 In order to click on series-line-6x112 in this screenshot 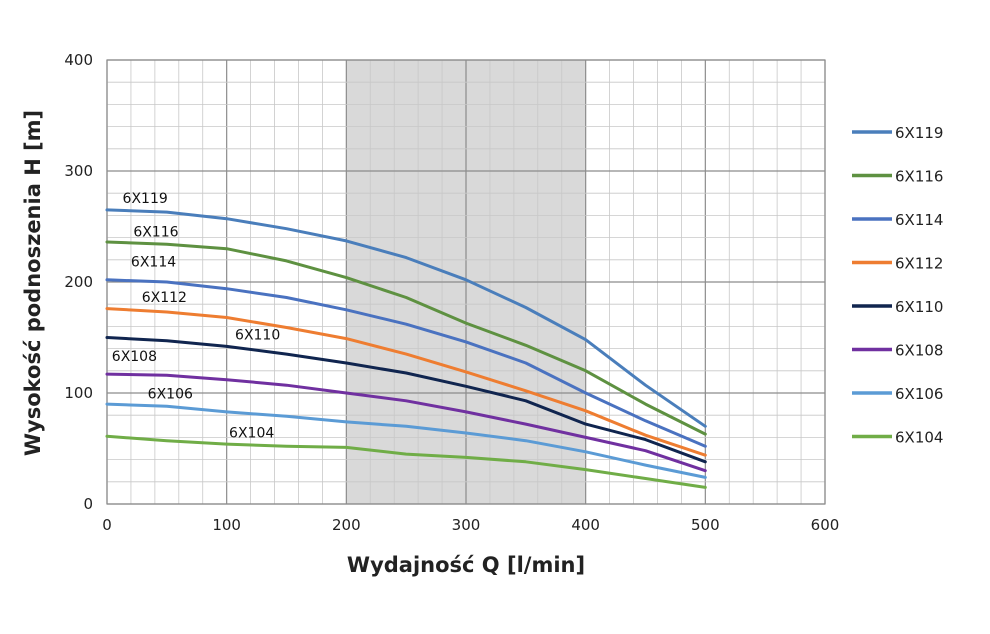, I will do `click(406, 382)`.